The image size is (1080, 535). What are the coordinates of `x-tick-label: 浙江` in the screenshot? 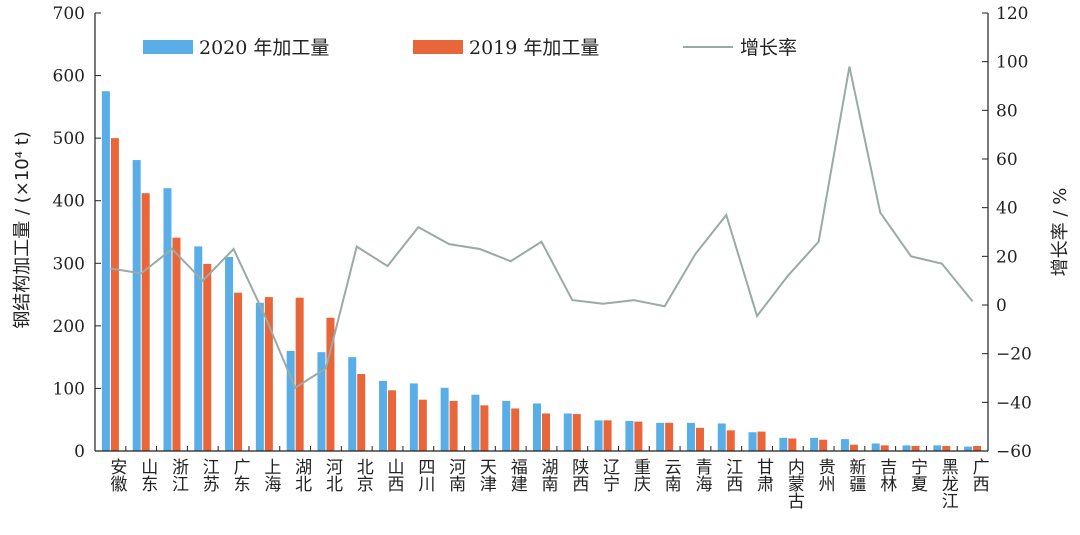 It's located at (178, 475).